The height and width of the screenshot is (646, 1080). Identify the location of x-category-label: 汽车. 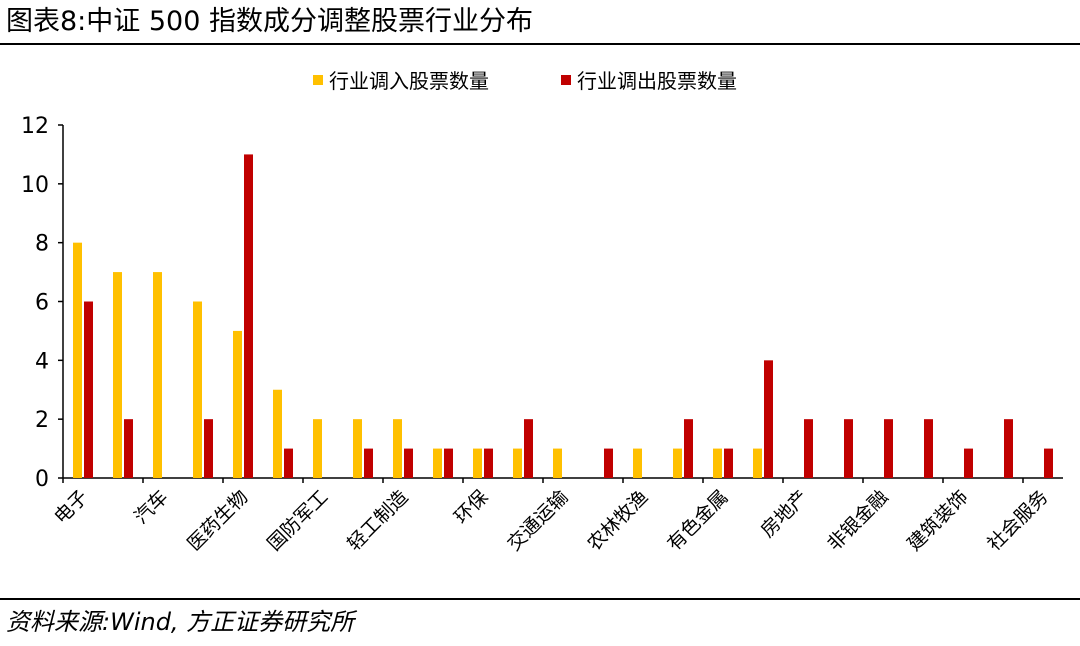
(151, 507).